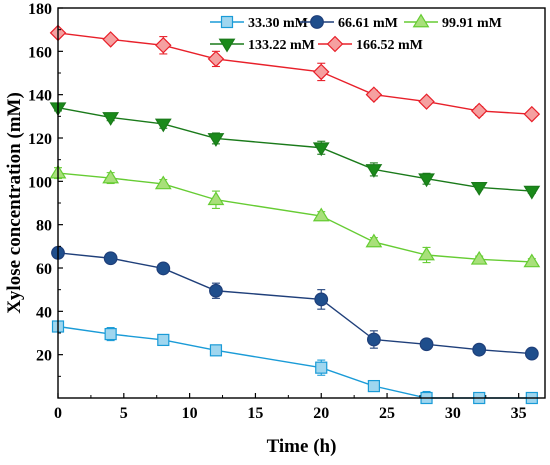 The image size is (550, 465). I want to click on y-tick-label: 160, so click(40, 52).